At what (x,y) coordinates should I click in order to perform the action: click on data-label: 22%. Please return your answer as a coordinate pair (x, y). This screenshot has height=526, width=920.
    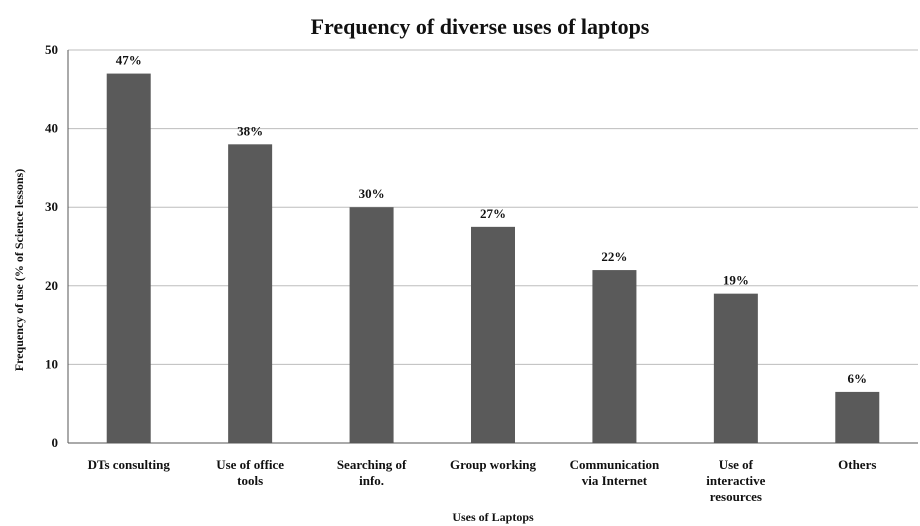
    Looking at the image, I should click on (614, 256).